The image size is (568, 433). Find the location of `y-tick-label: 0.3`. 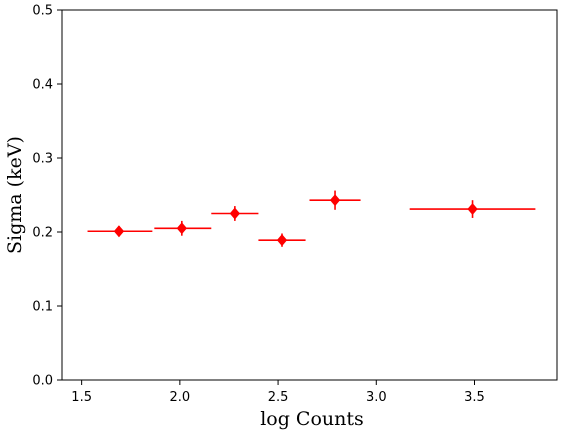

y-tick-label: 0.3 is located at coordinates (42, 159).